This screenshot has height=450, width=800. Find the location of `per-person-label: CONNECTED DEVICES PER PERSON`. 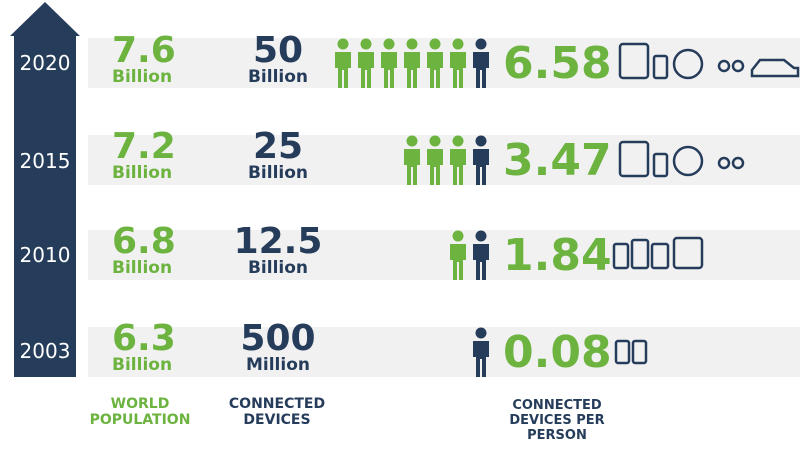

per-person-label: CONNECTED DEVICES PER PERSON is located at coordinates (557, 420).